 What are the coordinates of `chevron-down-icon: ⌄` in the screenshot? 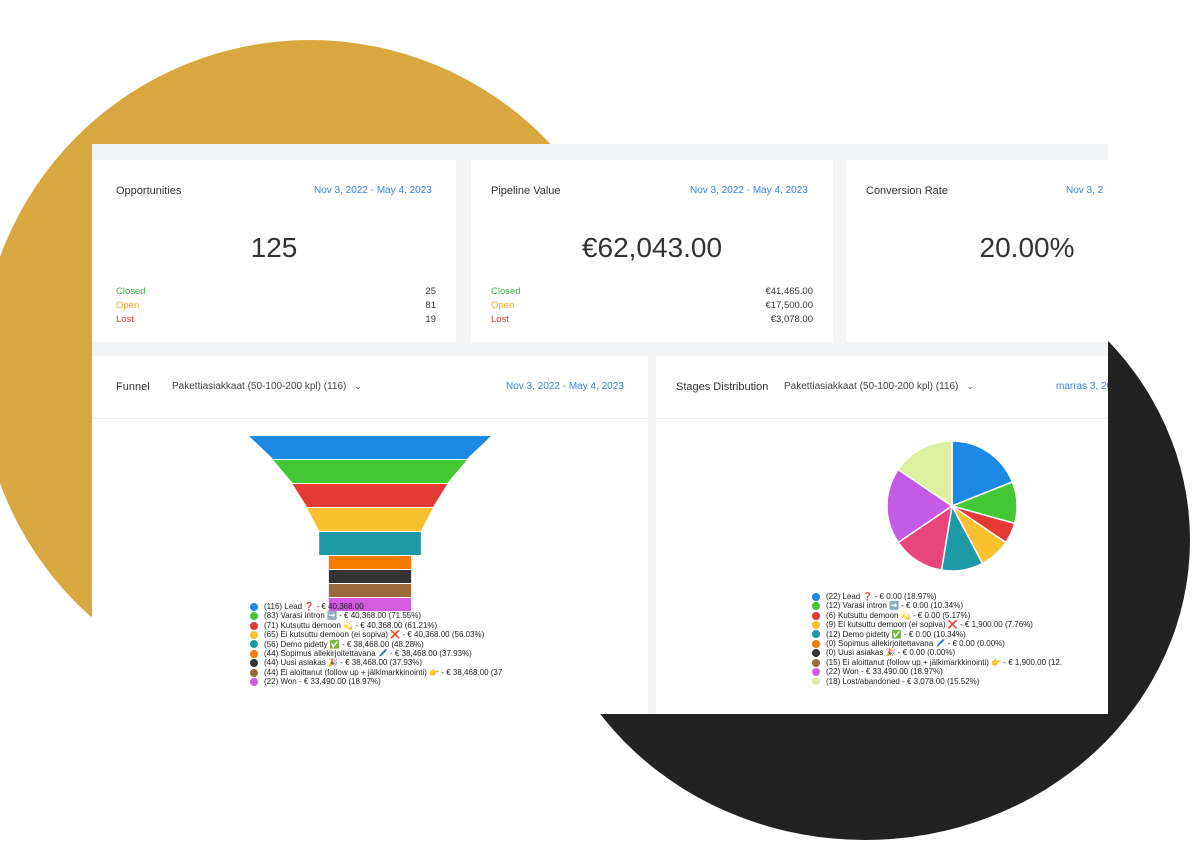 It's located at (358, 386).